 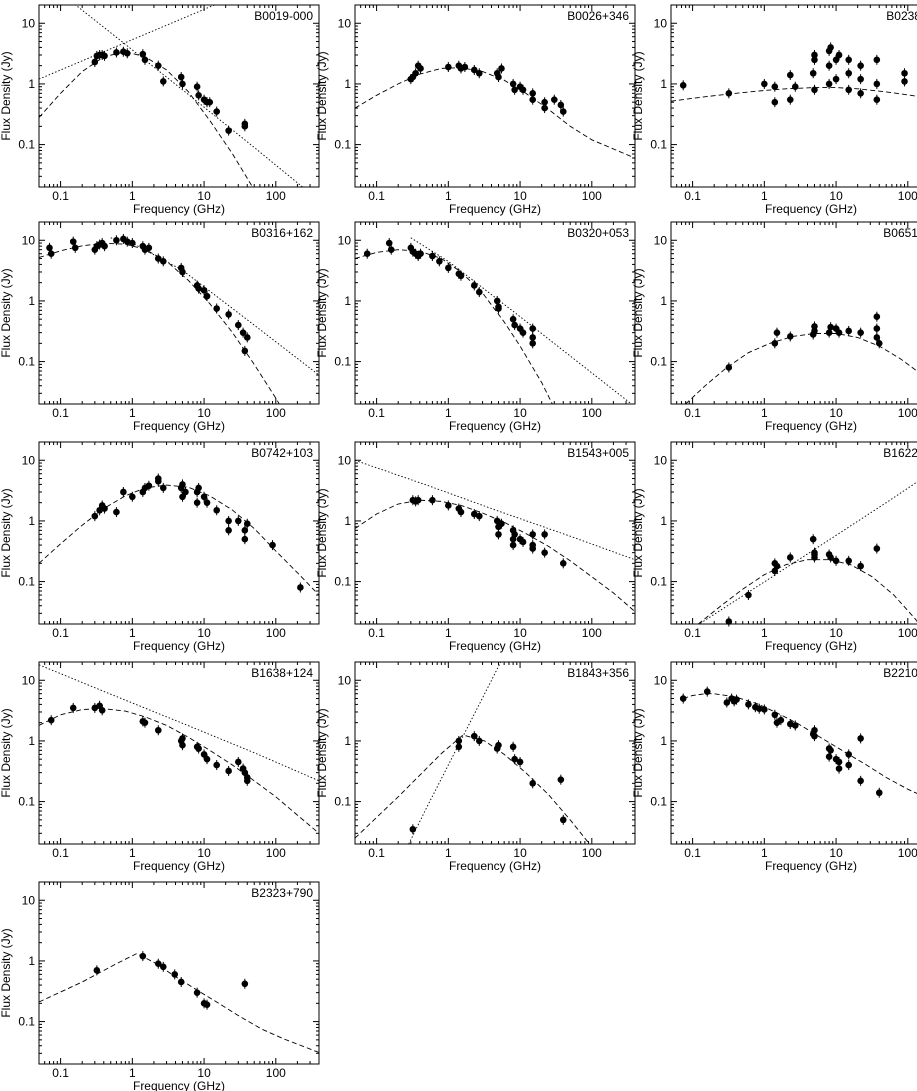 What do you see at coordinates (900, 673) in the screenshot?
I see `source-name: B2210+016` at bounding box center [900, 673].